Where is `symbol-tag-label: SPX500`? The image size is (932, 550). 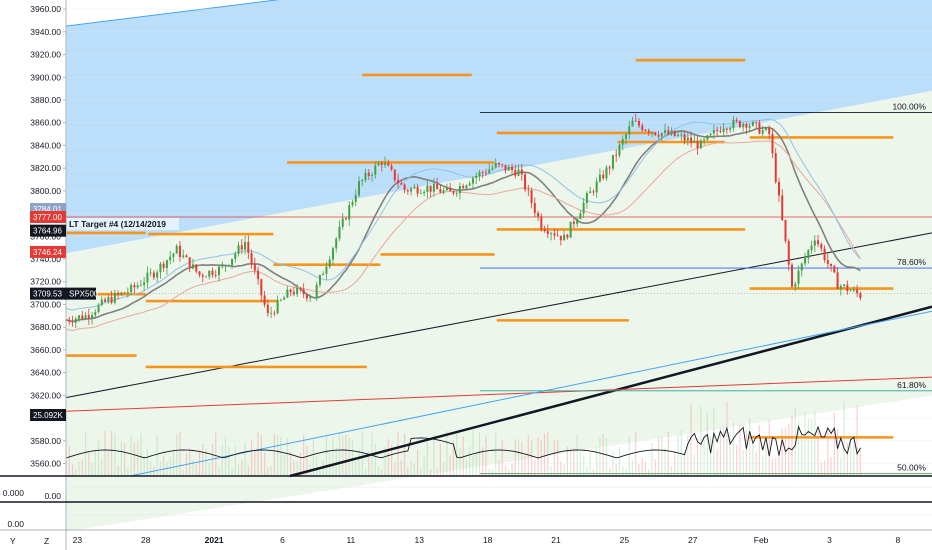
symbol-tag-label: SPX500 is located at coordinates (84, 294).